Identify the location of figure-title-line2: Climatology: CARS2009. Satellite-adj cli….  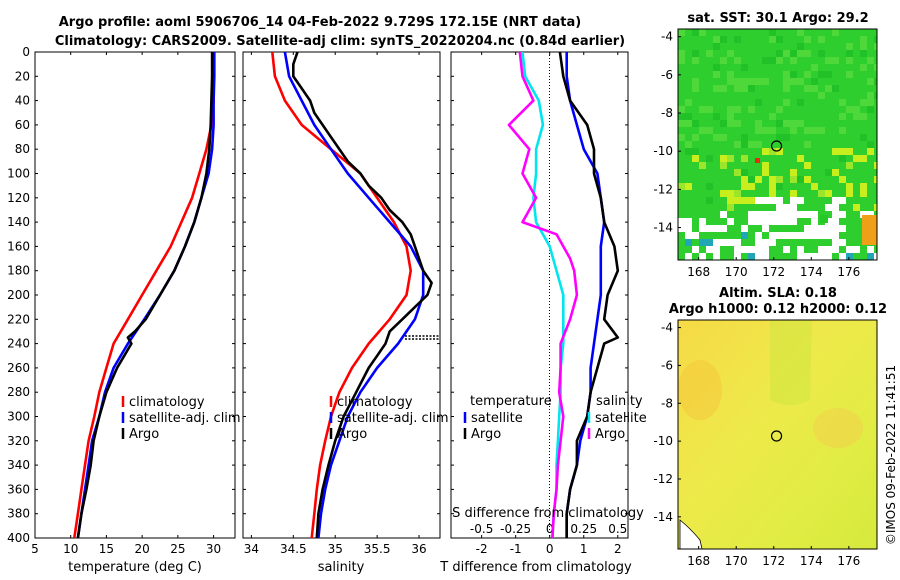
(340, 41).